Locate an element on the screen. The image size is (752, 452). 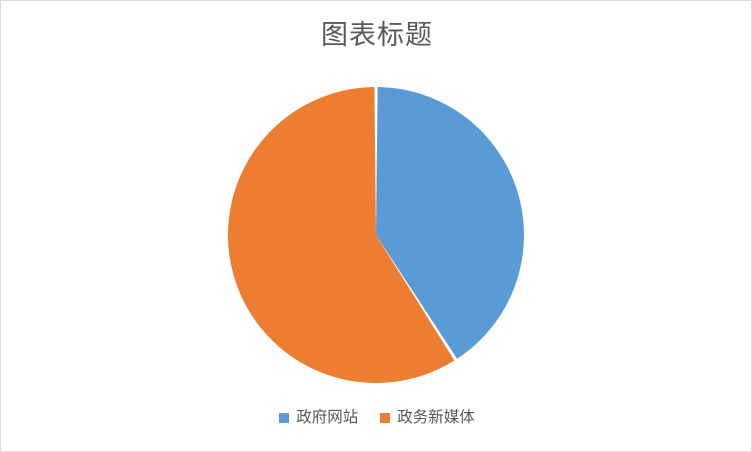
legend-item-government-new-media: 政务新媒体 is located at coordinates (427, 418).